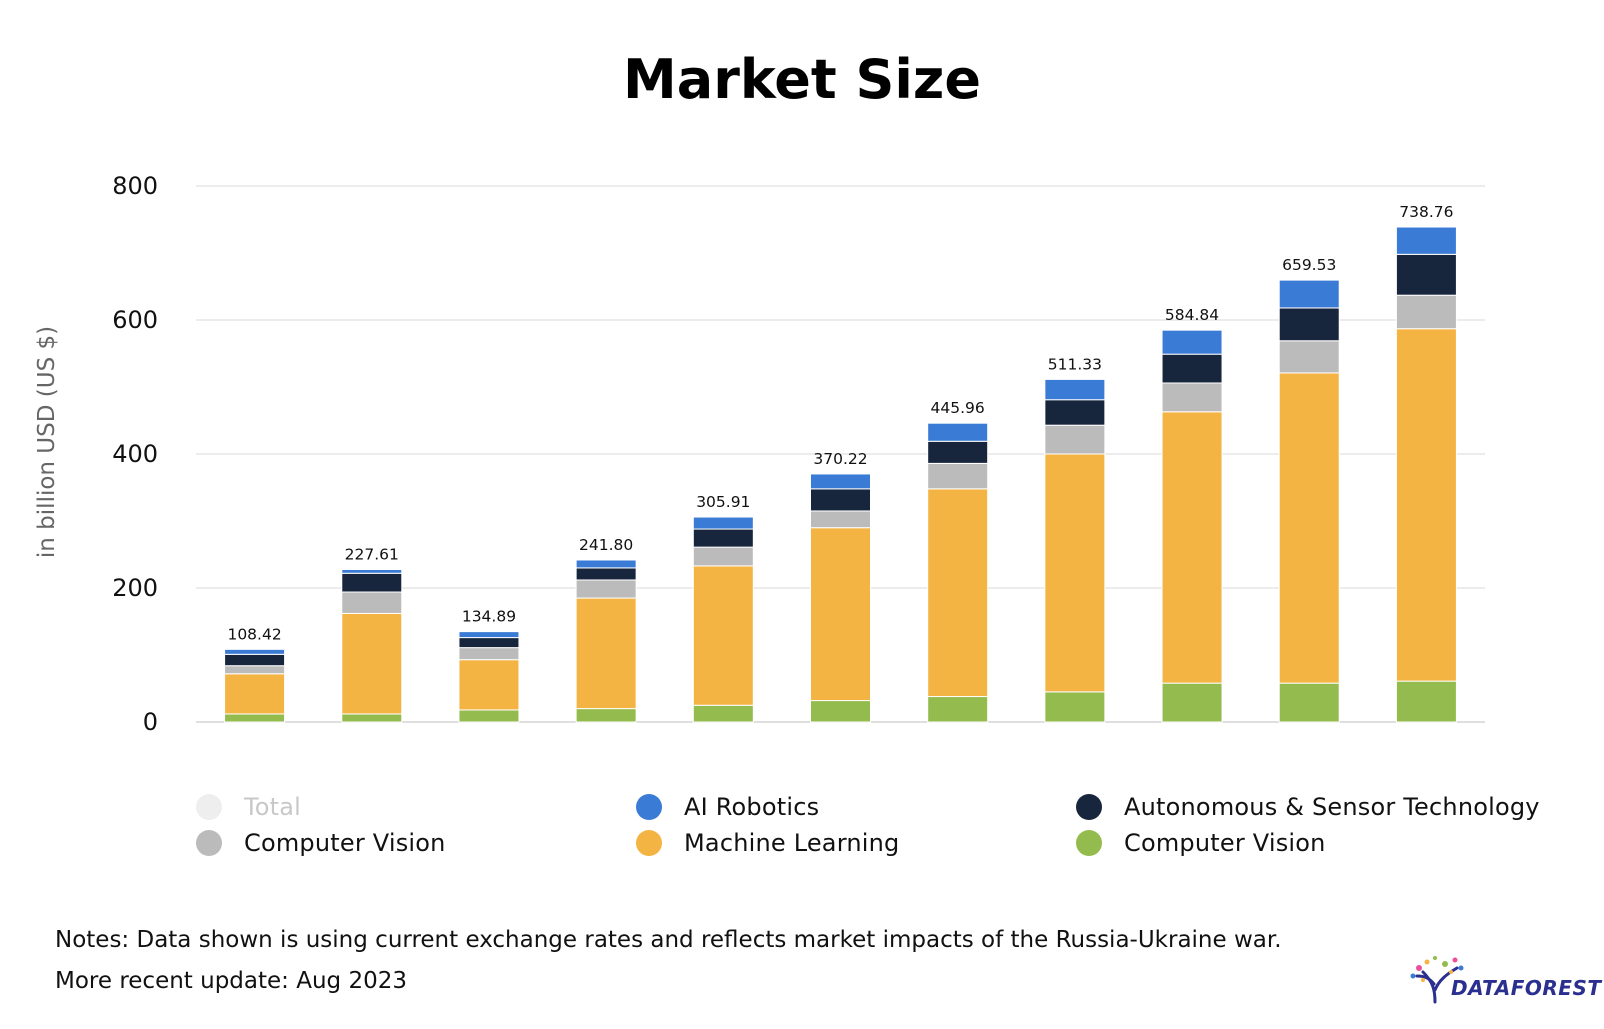 This screenshot has height=1029, width=1604. What do you see at coordinates (254, 634) in the screenshot?
I see `total-data-label: 108.42` at bounding box center [254, 634].